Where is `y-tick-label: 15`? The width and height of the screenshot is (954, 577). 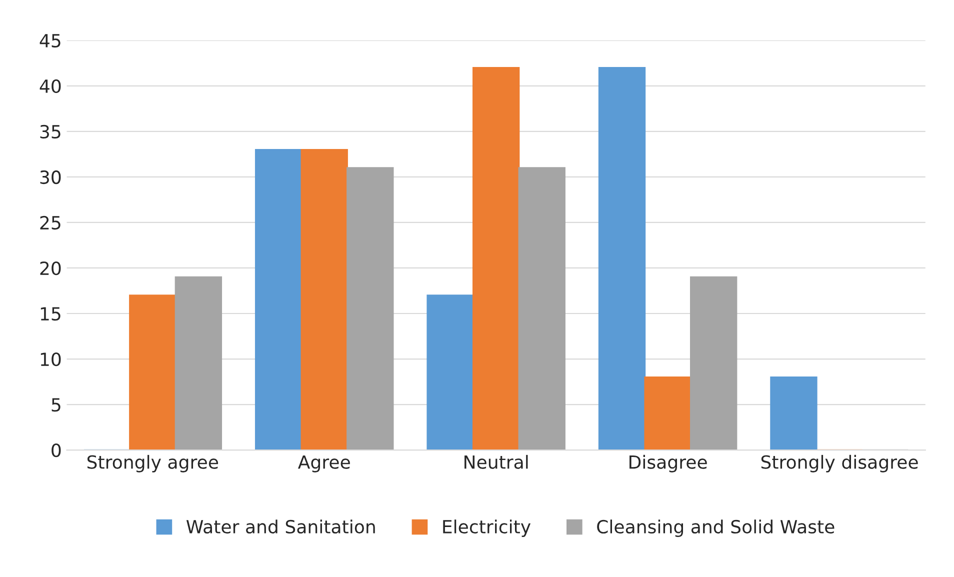
y-tick-label: 15 is located at coordinates (50, 314).